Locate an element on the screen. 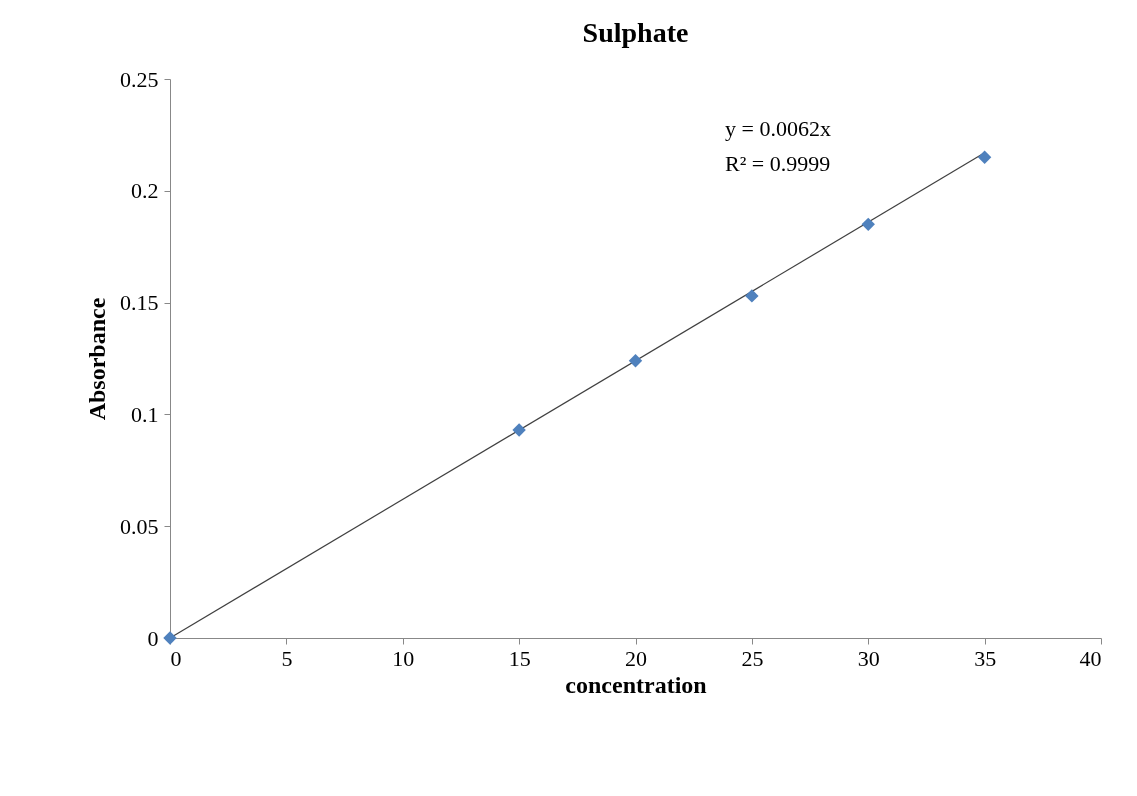 The image size is (1137, 796). x-tick-label: 30 is located at coordinates (868, 658).